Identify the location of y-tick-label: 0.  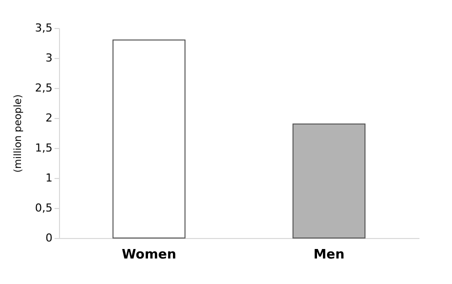
(49, 238).